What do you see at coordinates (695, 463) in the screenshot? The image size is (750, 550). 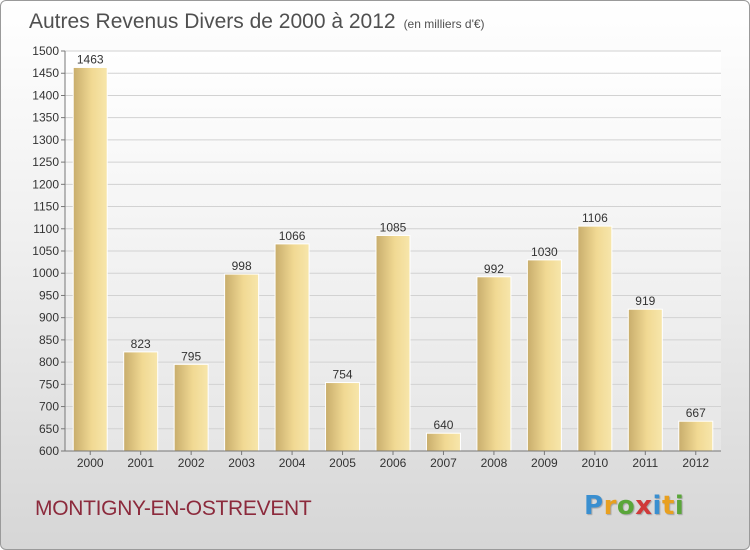 I see `x-tick-label: 2012` at bounding box center [695, 463].